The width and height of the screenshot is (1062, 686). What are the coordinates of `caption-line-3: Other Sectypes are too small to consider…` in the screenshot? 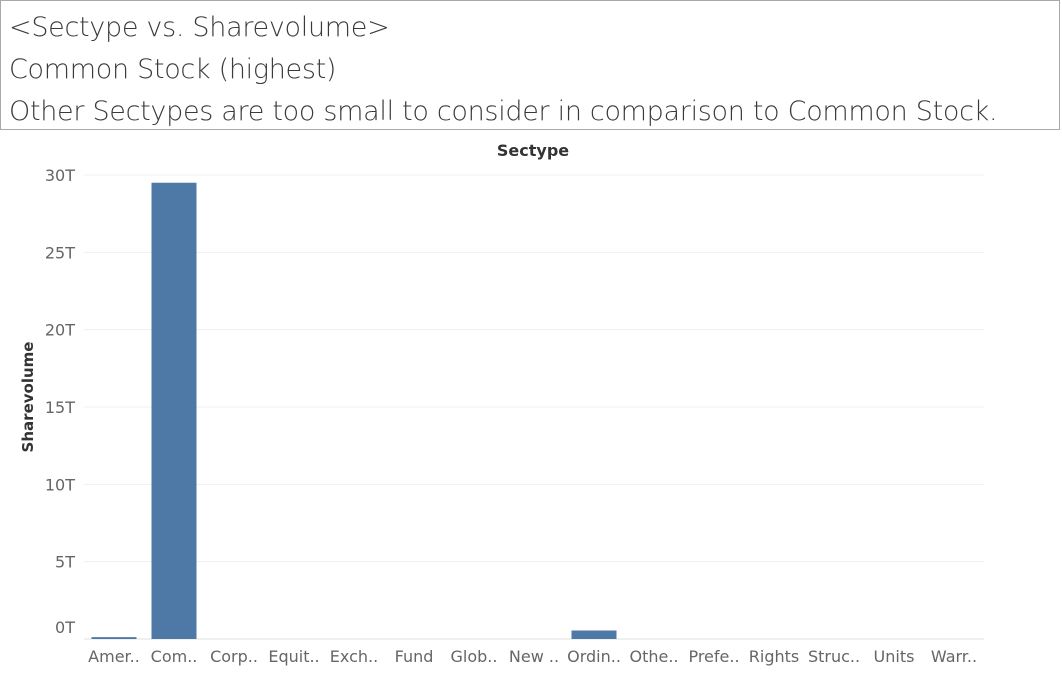 It's located at (503, 111).